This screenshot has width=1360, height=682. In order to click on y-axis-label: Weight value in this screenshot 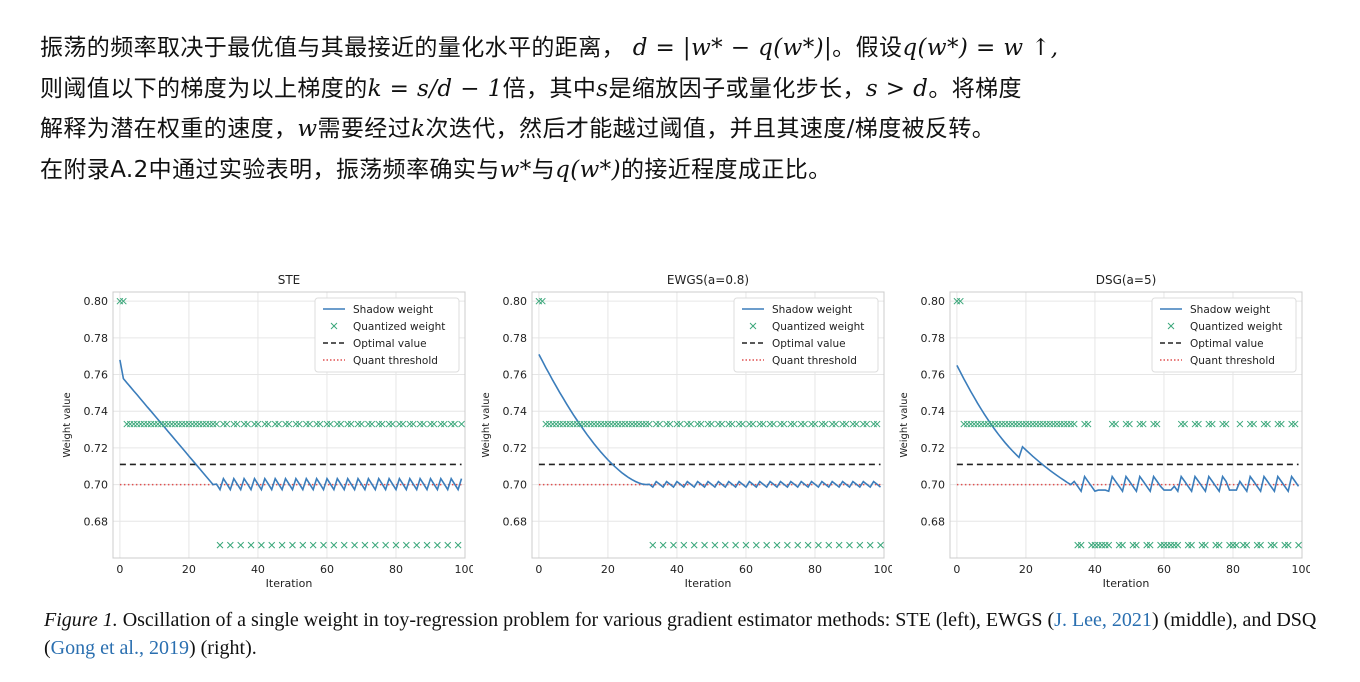, I will do `click(67, 424)`.